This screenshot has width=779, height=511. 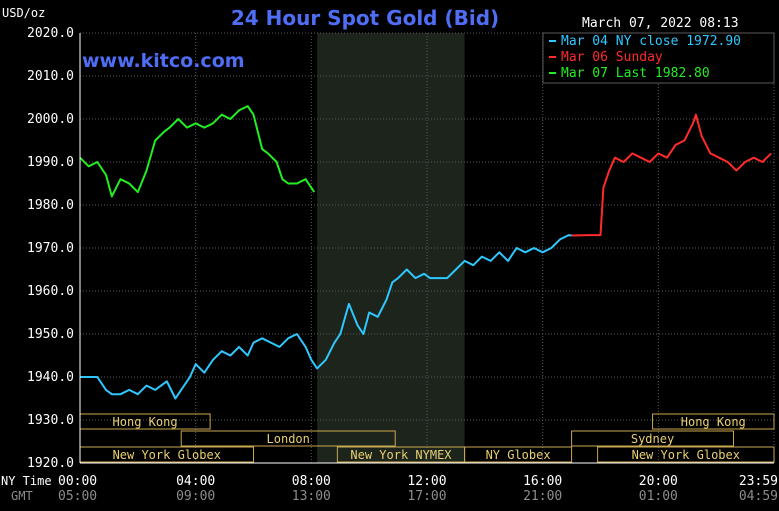 What do you see at coordinates (50, 420) in the screenshot?
I see `y-tick-label: 1930.0` at bounding box center [50, 420].